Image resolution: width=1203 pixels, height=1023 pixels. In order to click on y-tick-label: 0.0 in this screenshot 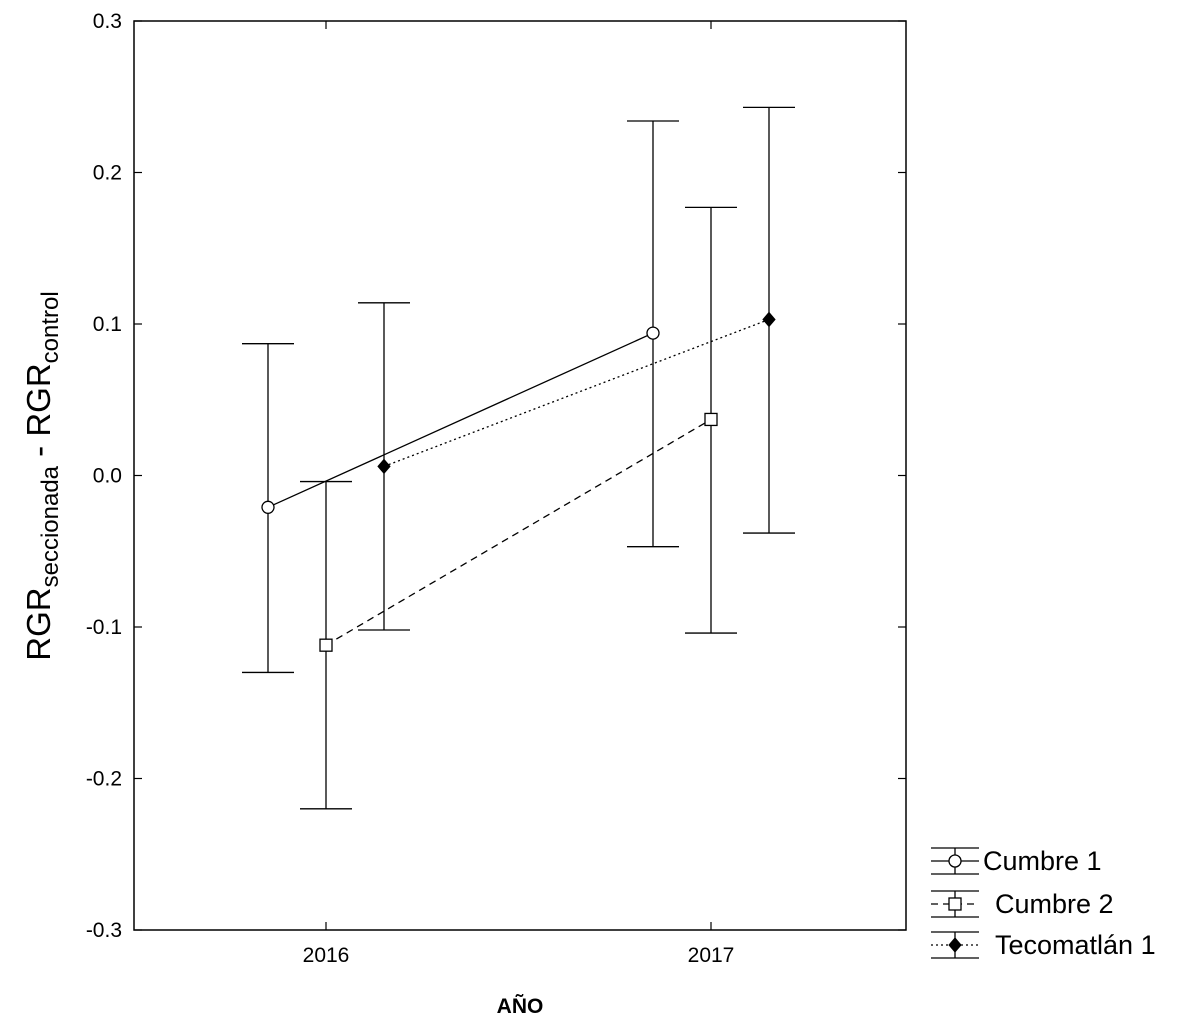, I will do `click(107, 476)`.